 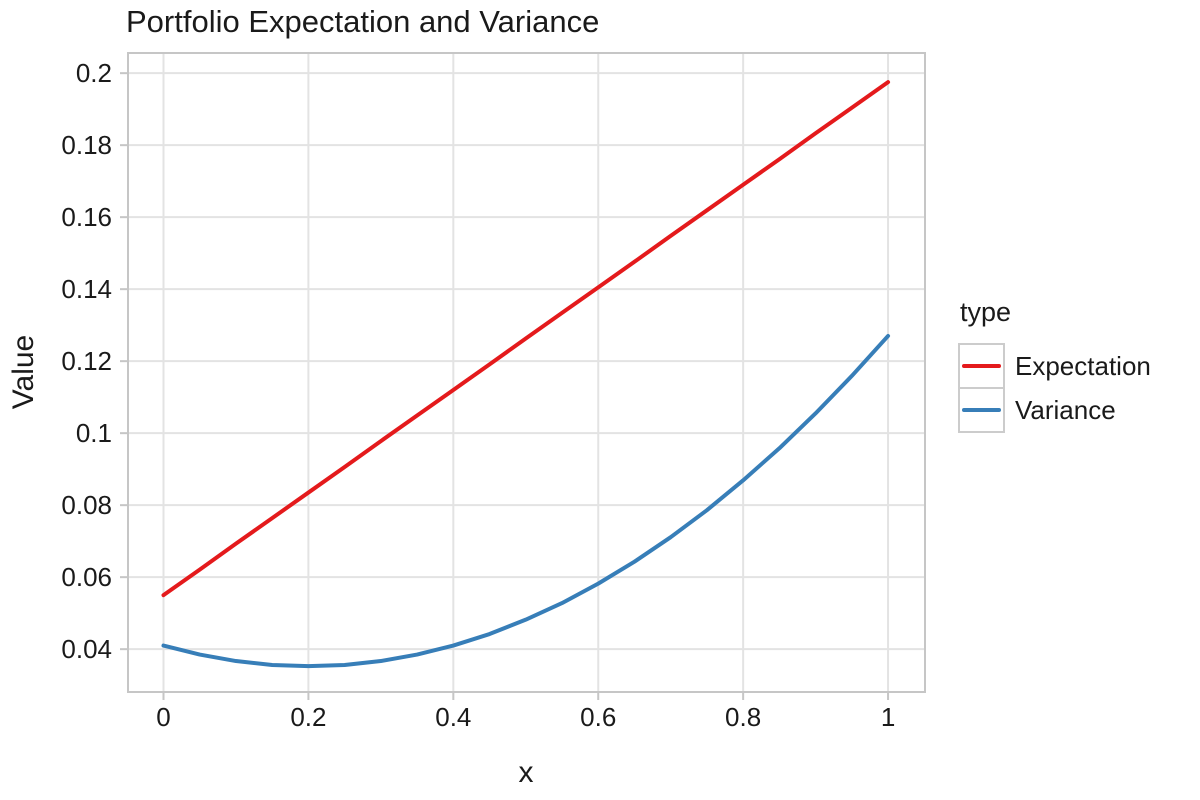 I want to click on x-tick-label: 0, so click(x=163, y=717).